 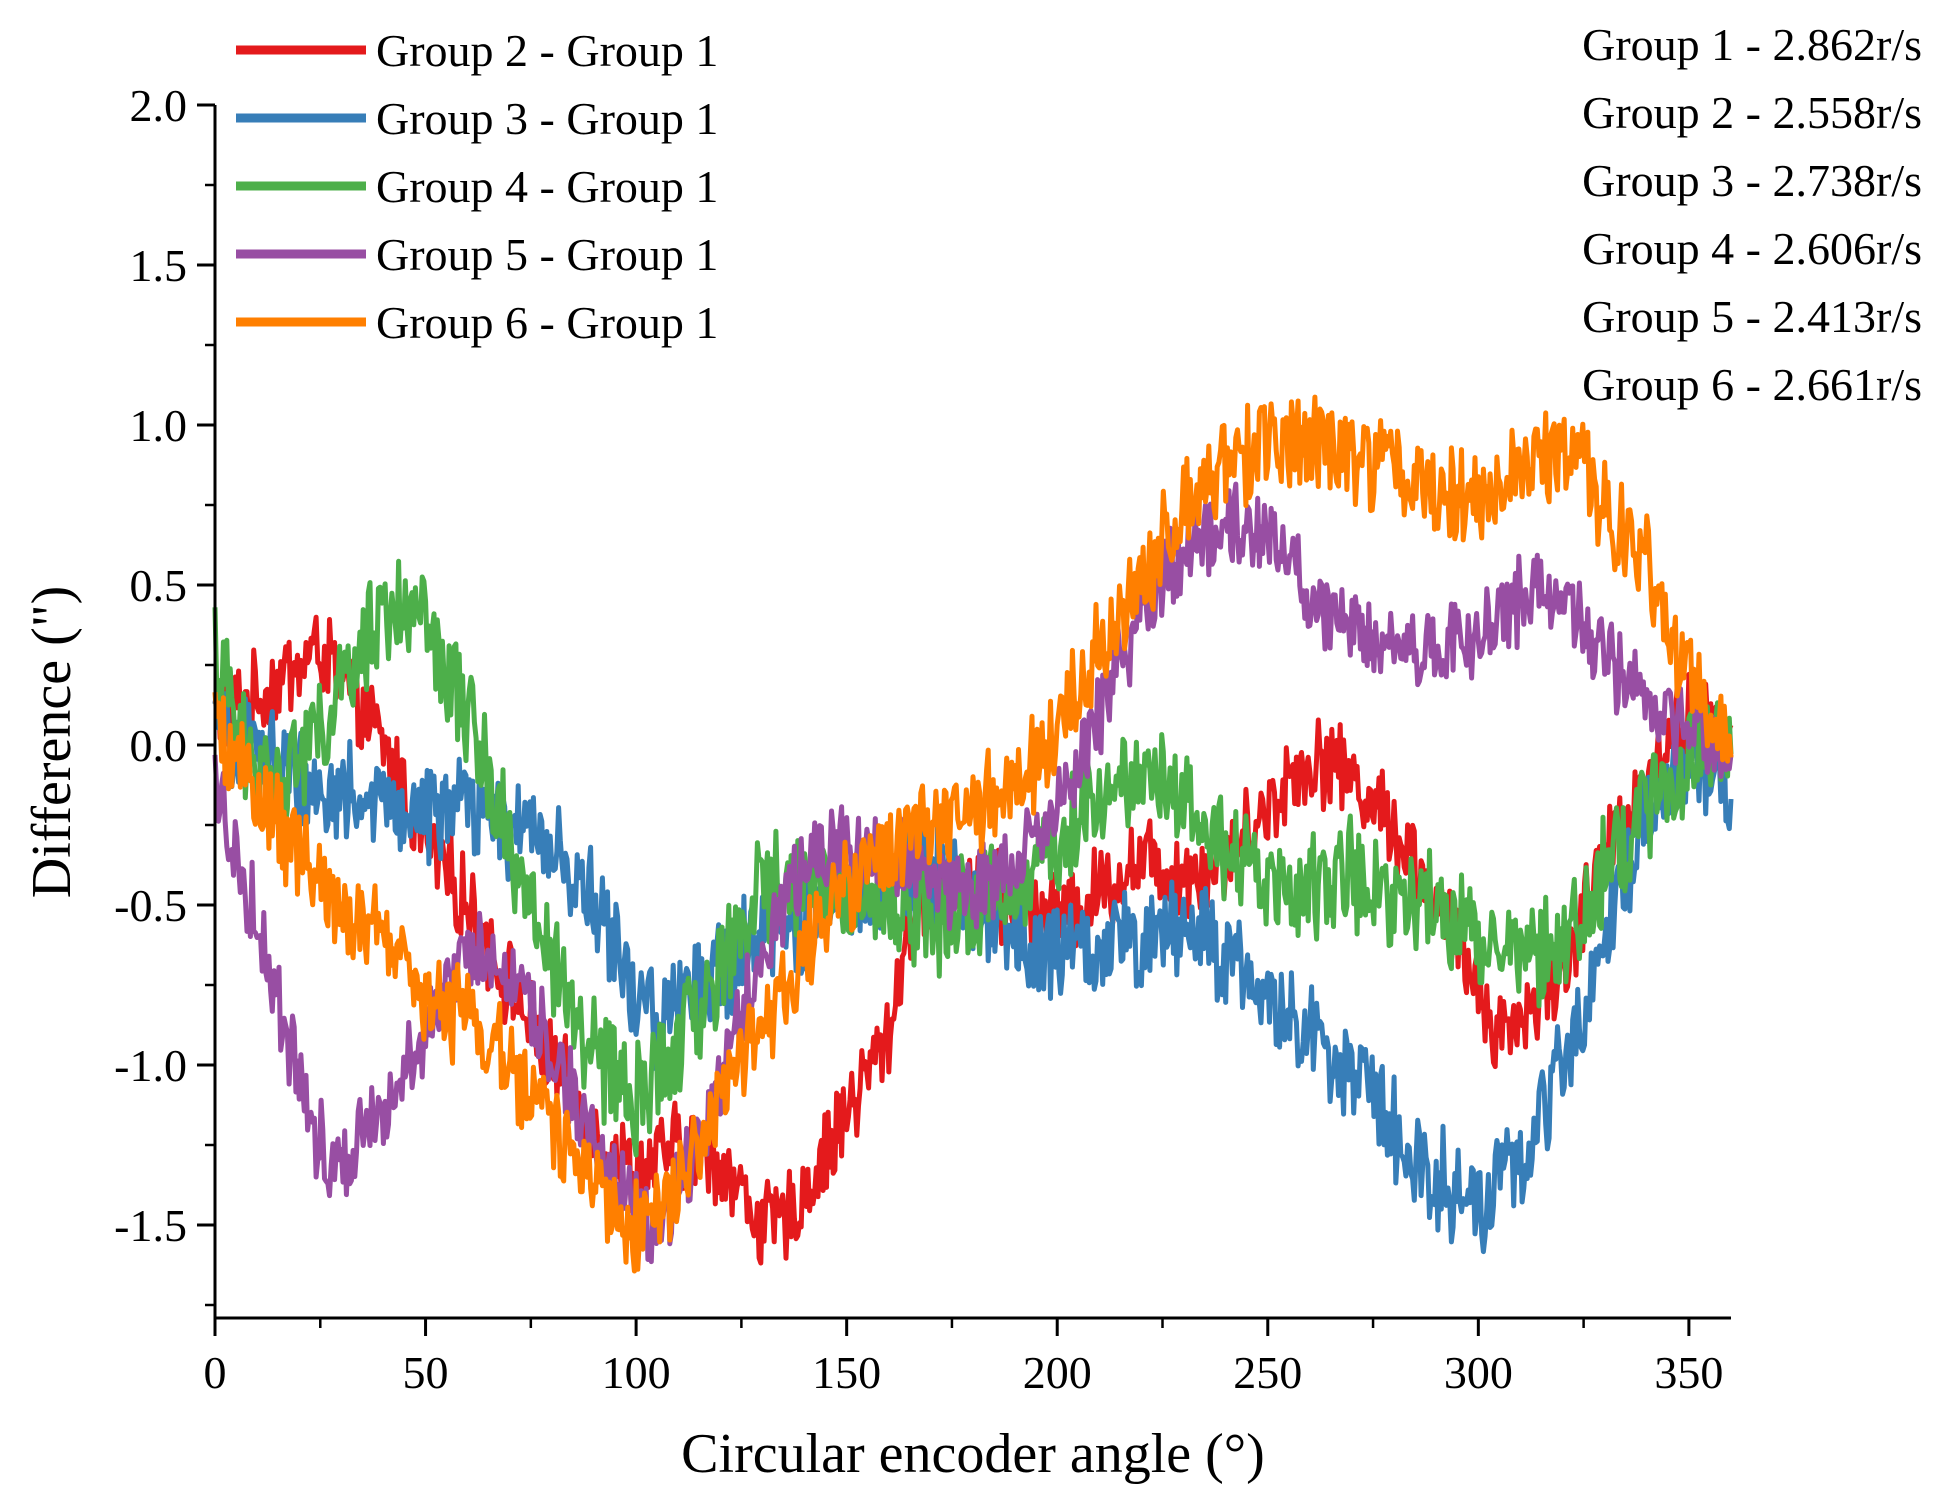 I want to click on x-tick-label: 150, so click(x=846, y=1372).